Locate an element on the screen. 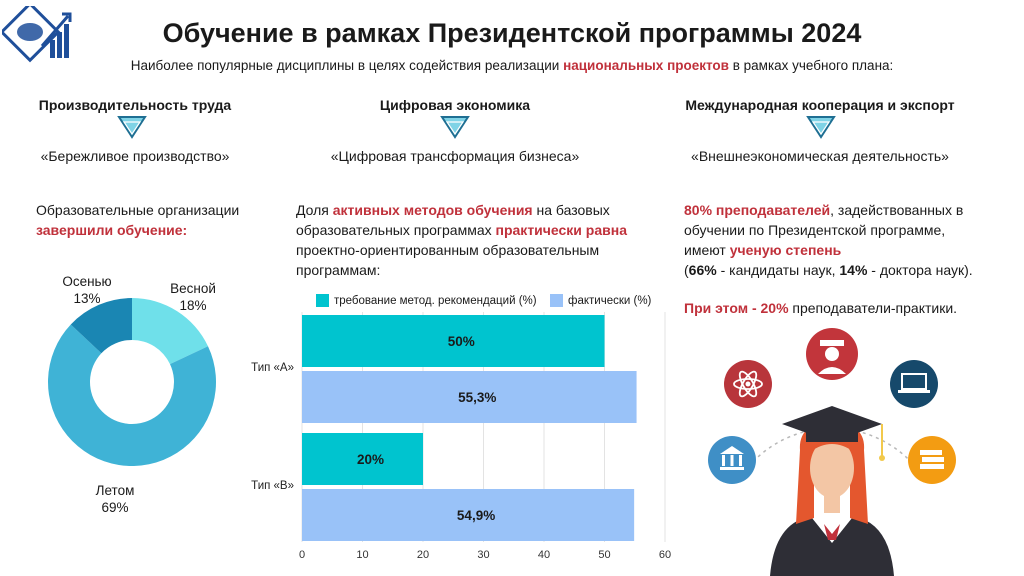  donut-value-autumn: 13% is located at coordinates (87, 298).